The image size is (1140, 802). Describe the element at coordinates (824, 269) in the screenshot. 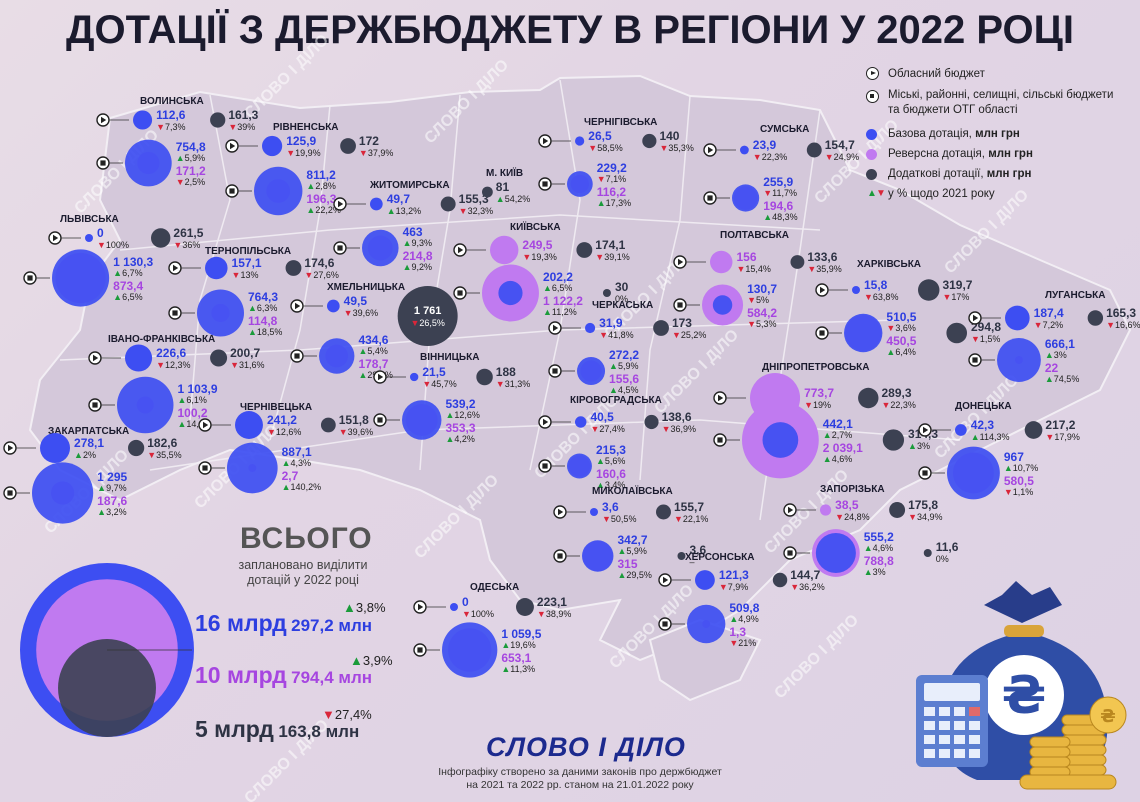

I see `pct-change: ▼35,9%` at that location.